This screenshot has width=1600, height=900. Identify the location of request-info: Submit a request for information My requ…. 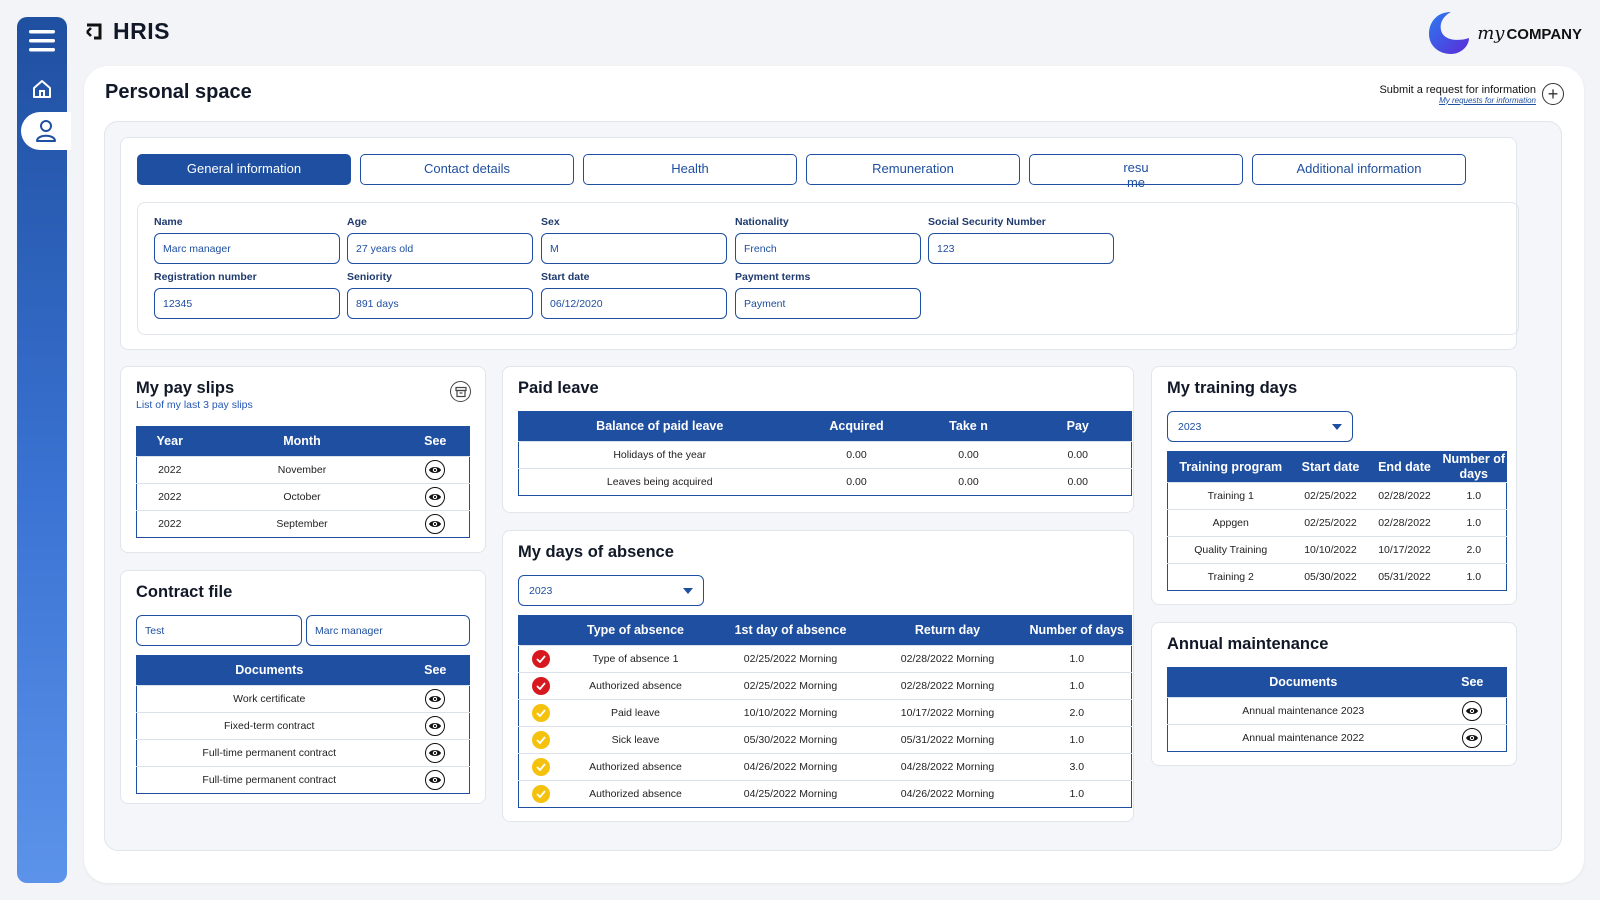
(1471, 94).